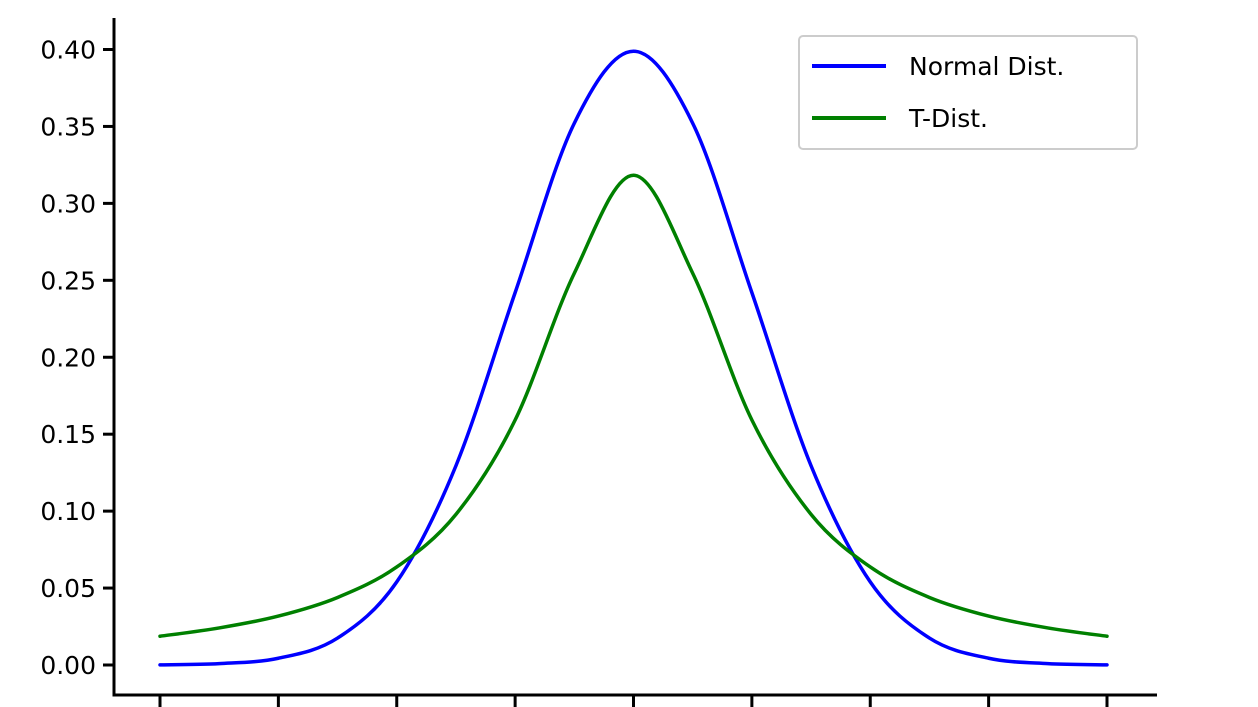  What do you see at coordinates (968, 92) in the screenshot?
I see `legend: Normal Dist. T-Dist.` at bounding box center [968, 92].